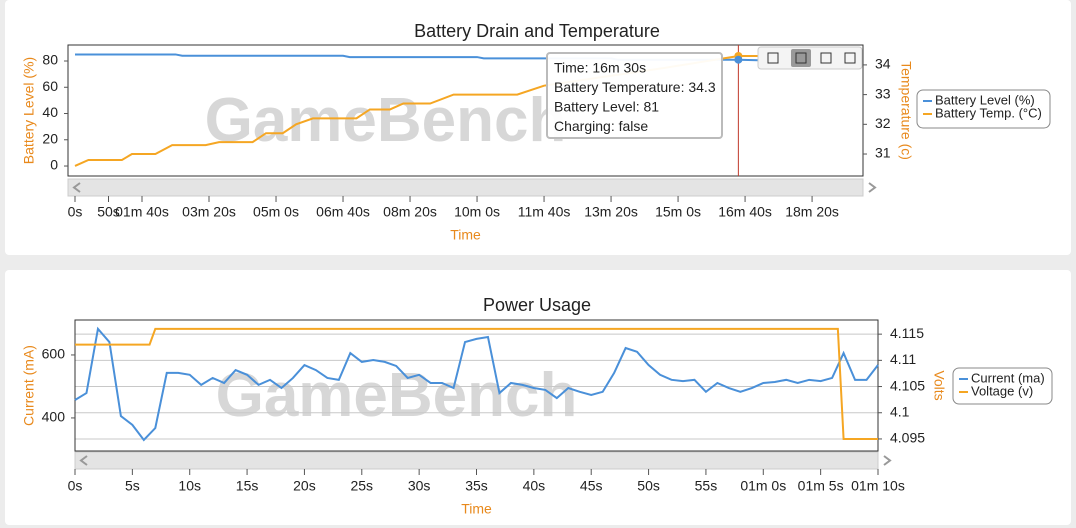 This screenshot has width=1076, height=528. Describe the element at coordinates (1008, 377) in the screenshot. I see `legend-label: Current (ma)` at that location.